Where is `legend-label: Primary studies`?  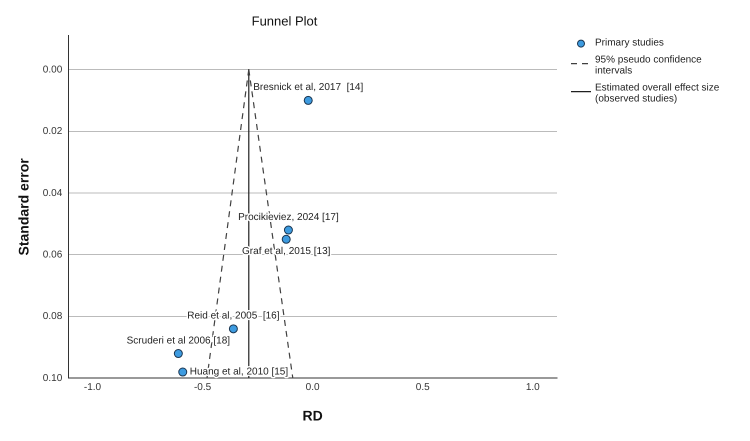 legend-label: Primary studies is located at coordinates (629, 42).